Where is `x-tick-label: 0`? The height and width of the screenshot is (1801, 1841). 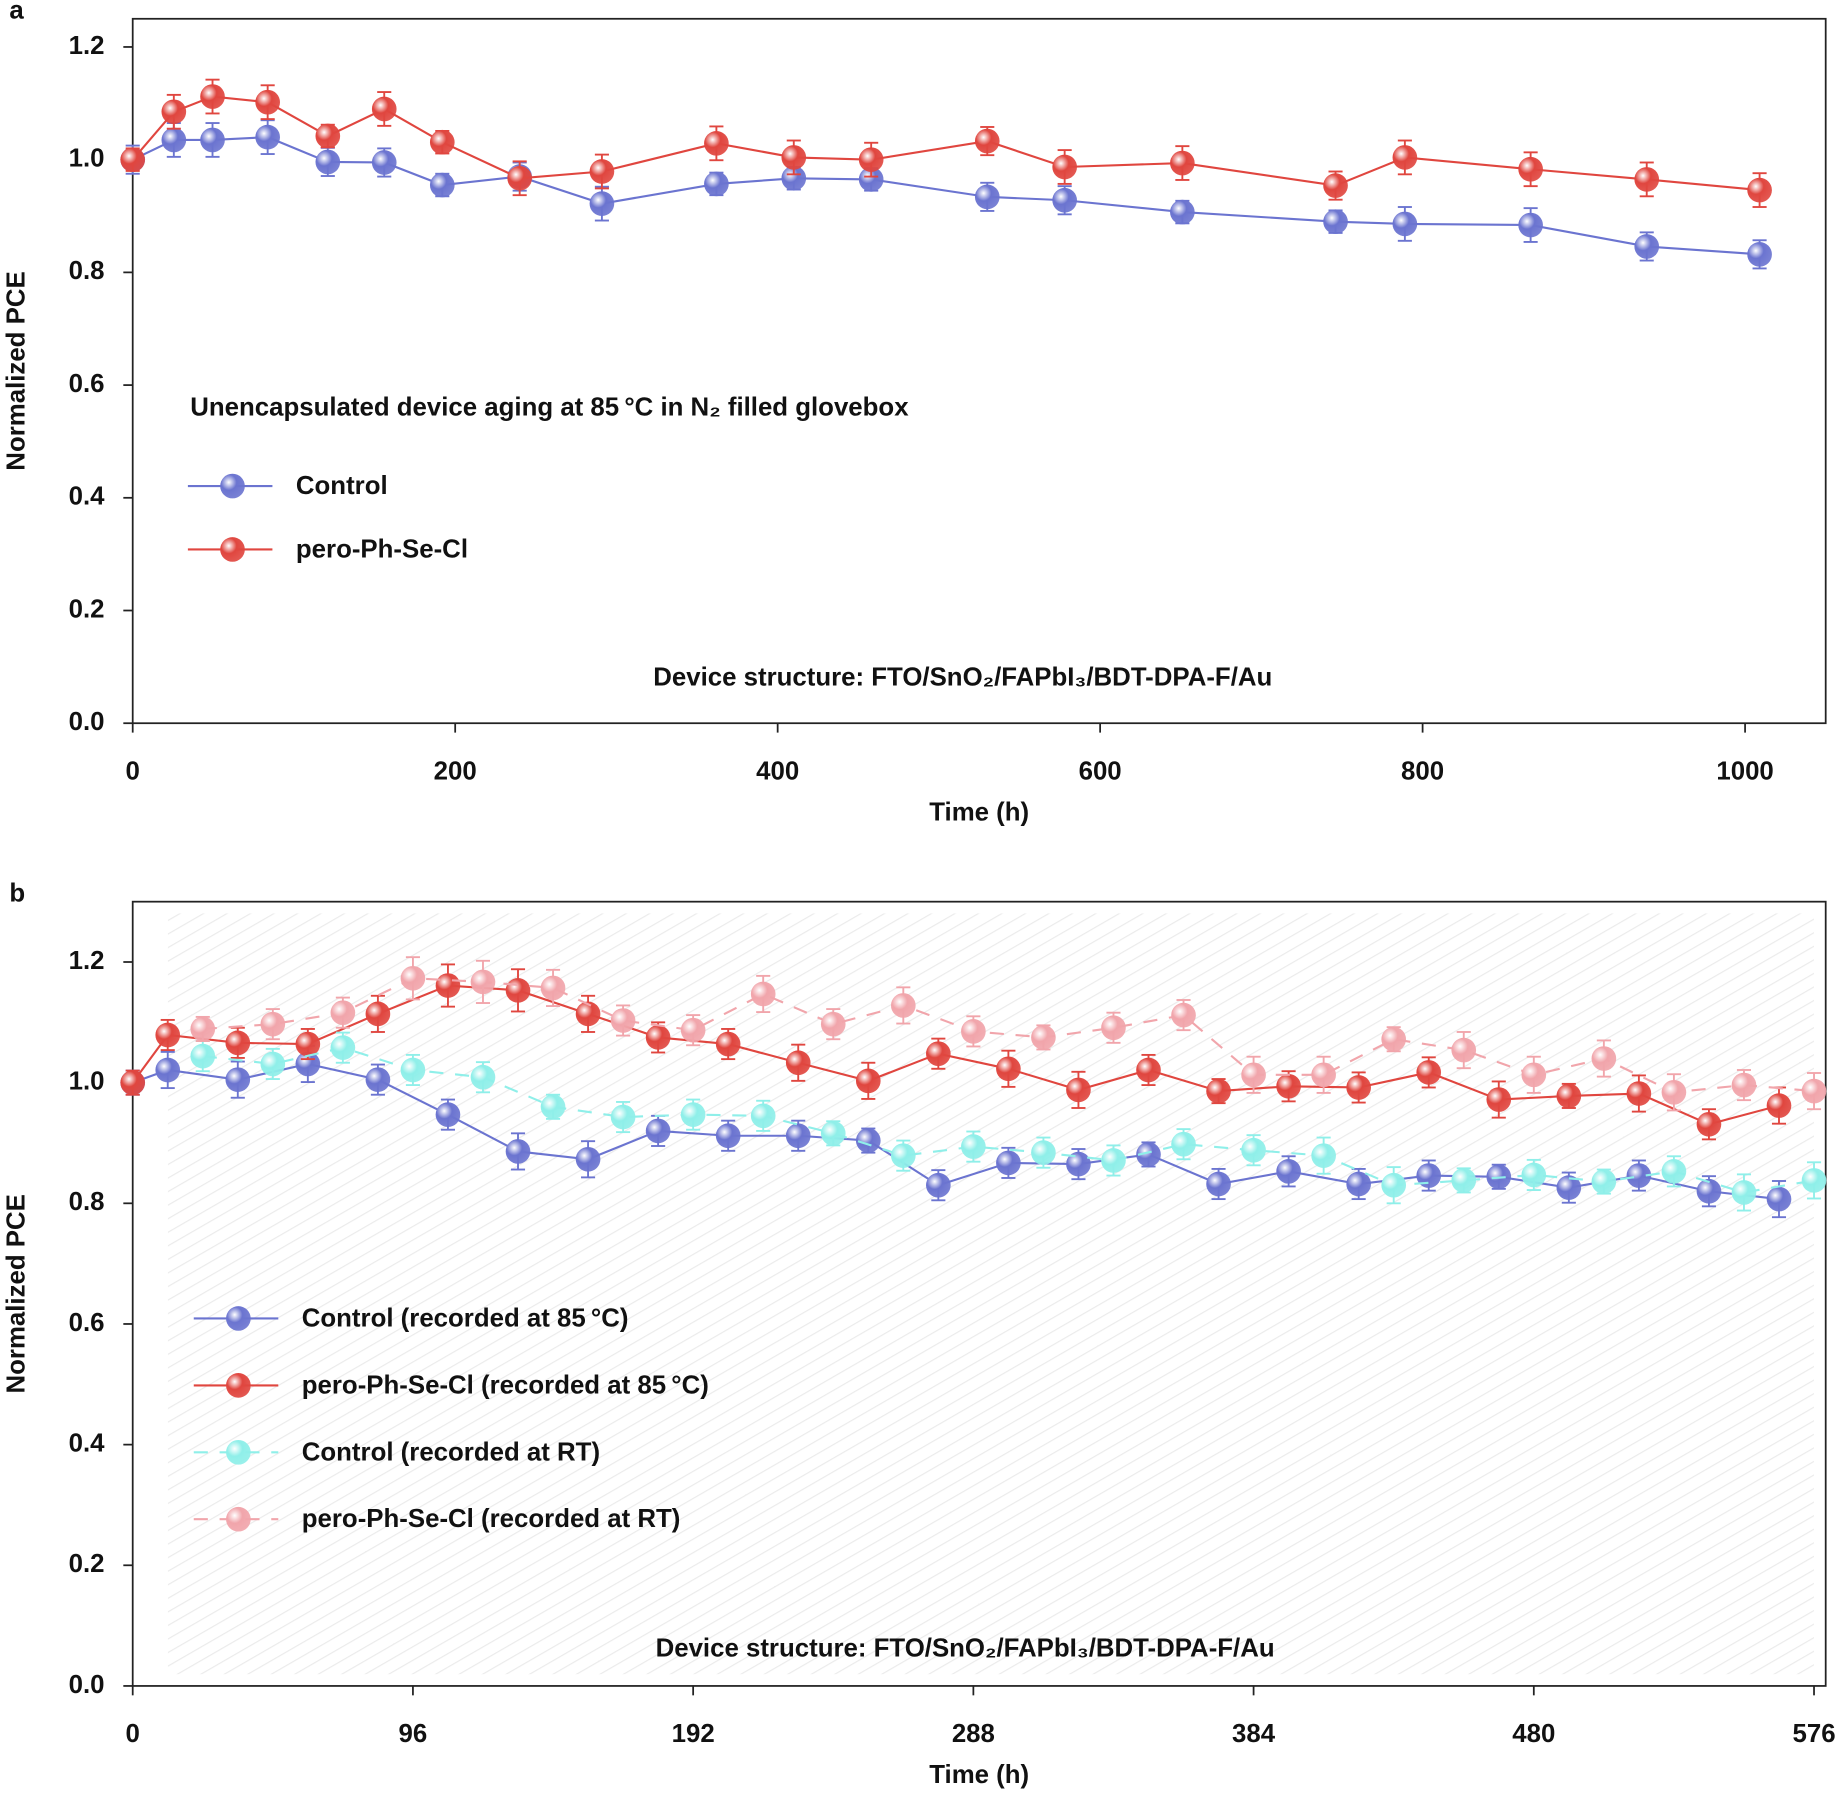
x-tick-label: 0 is located at coordinates (133, 1734).